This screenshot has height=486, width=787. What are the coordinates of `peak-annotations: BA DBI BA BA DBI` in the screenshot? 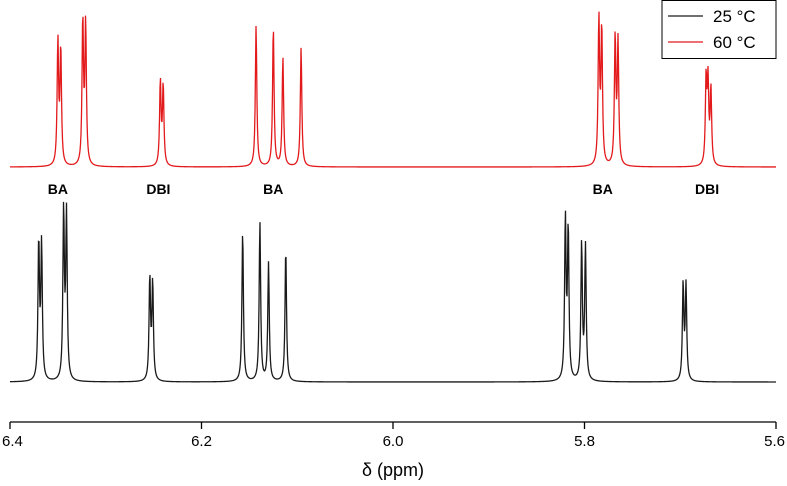 It's located at (383, 189).